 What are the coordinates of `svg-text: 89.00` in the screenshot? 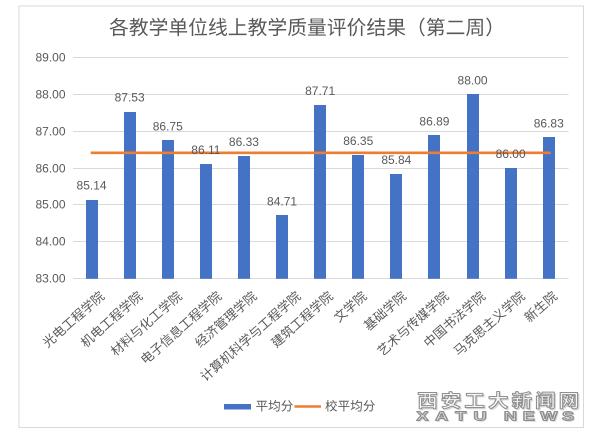 It's located at (50, 58).